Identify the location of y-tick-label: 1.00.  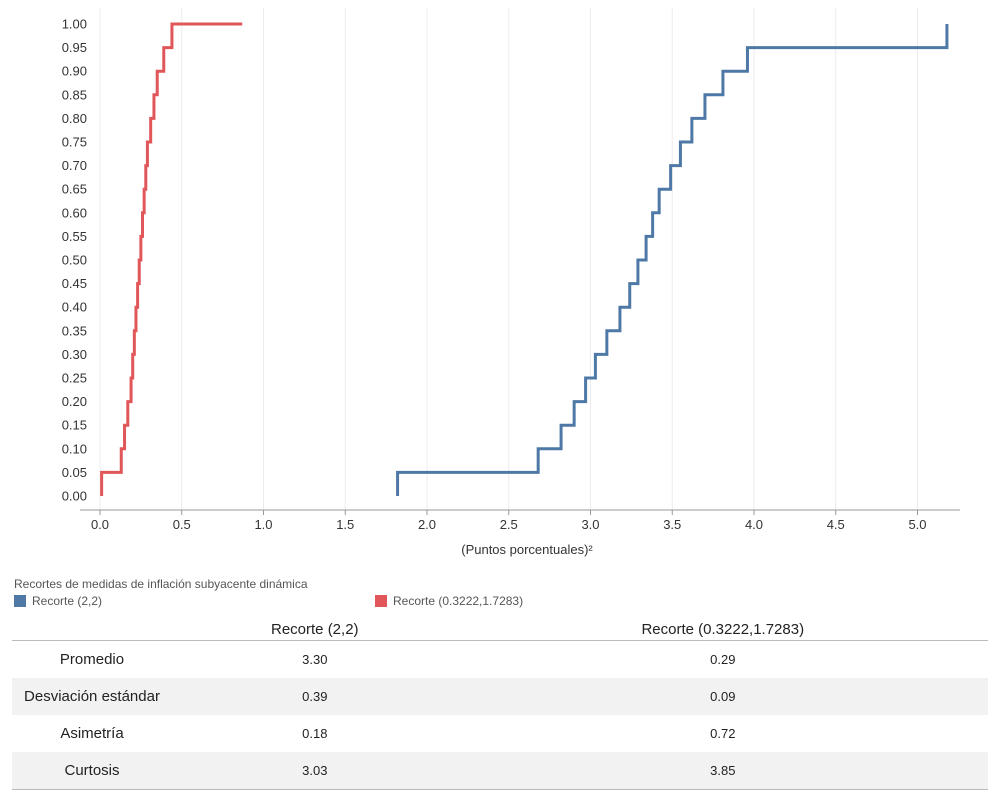
(74, 24).